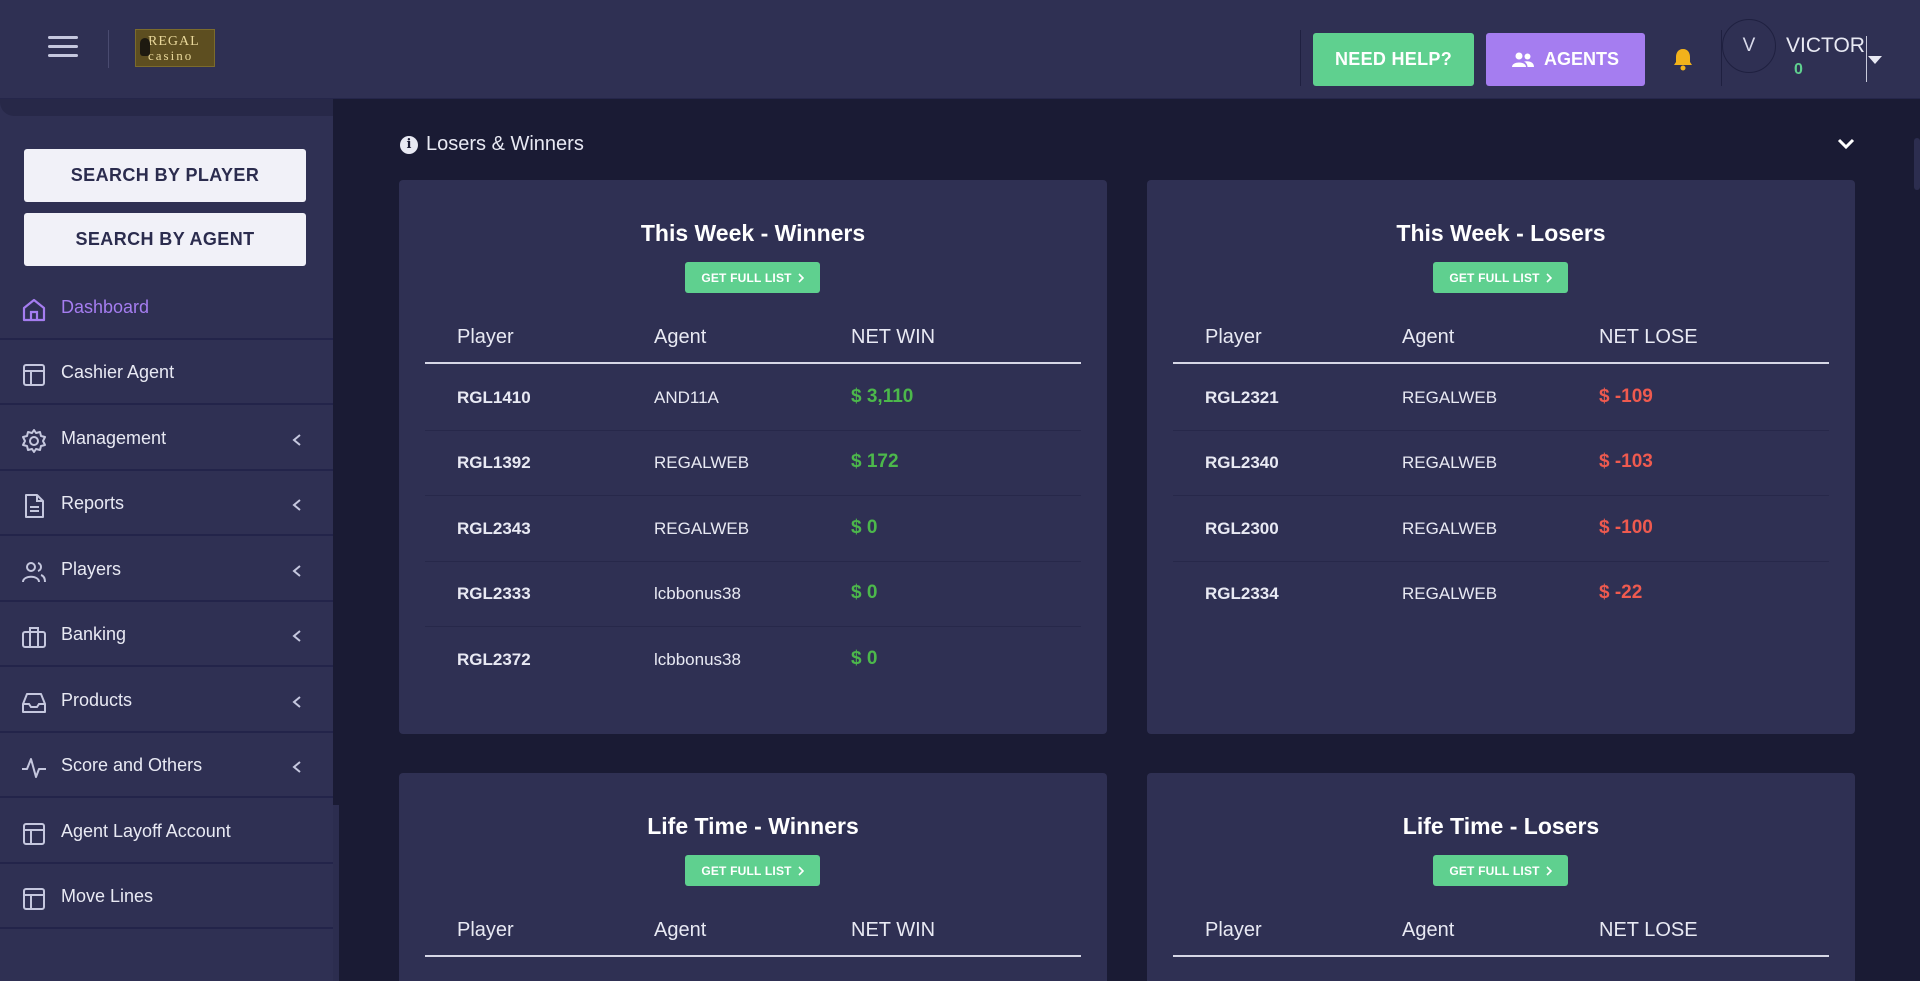 This screenshot has width=1920, height=981. Describe the element at coordinates (875, 461) in the screenshot. I see `net-win-amount: $ 172` at that location.